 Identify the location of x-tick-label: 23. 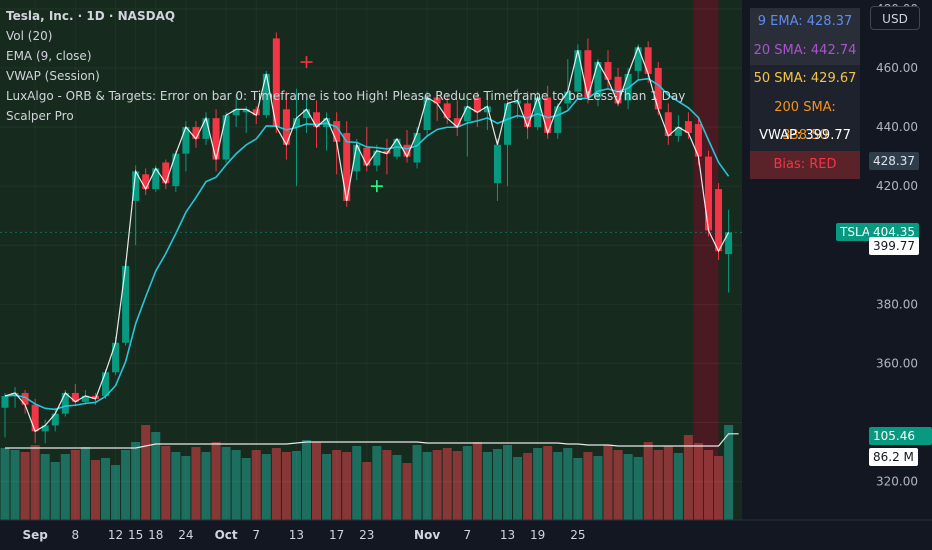
(366, 535).